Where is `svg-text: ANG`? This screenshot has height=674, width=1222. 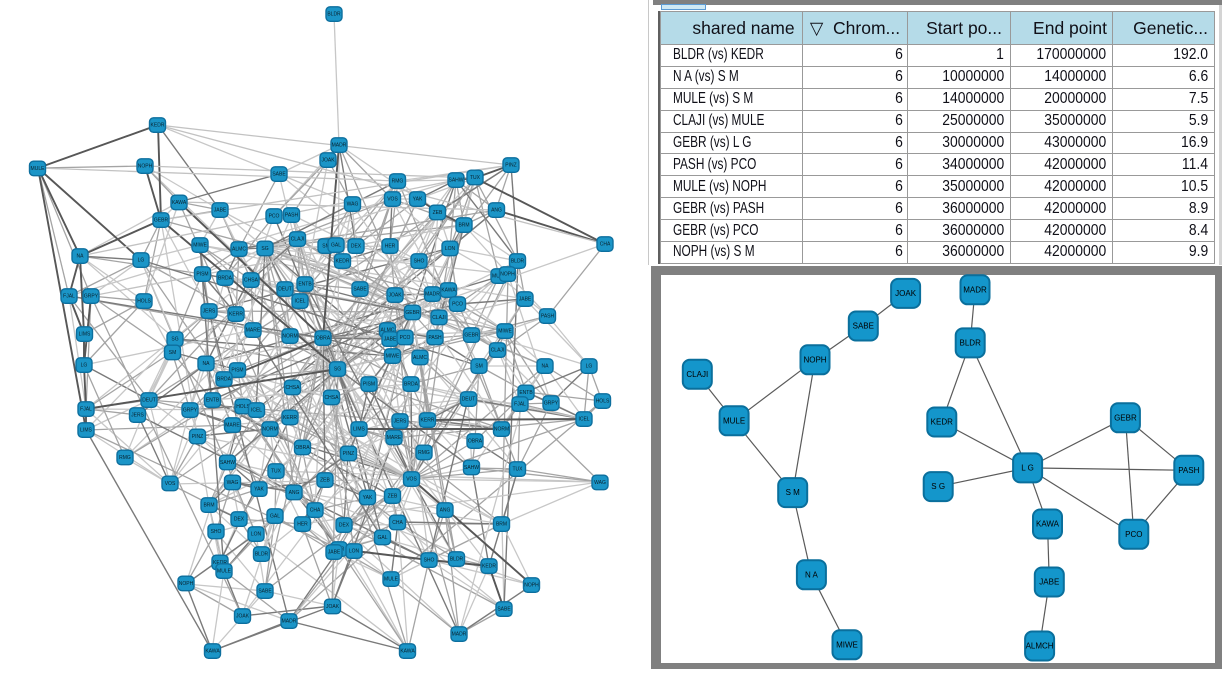
svg-text: ANG is located at coordinates (294, 493).